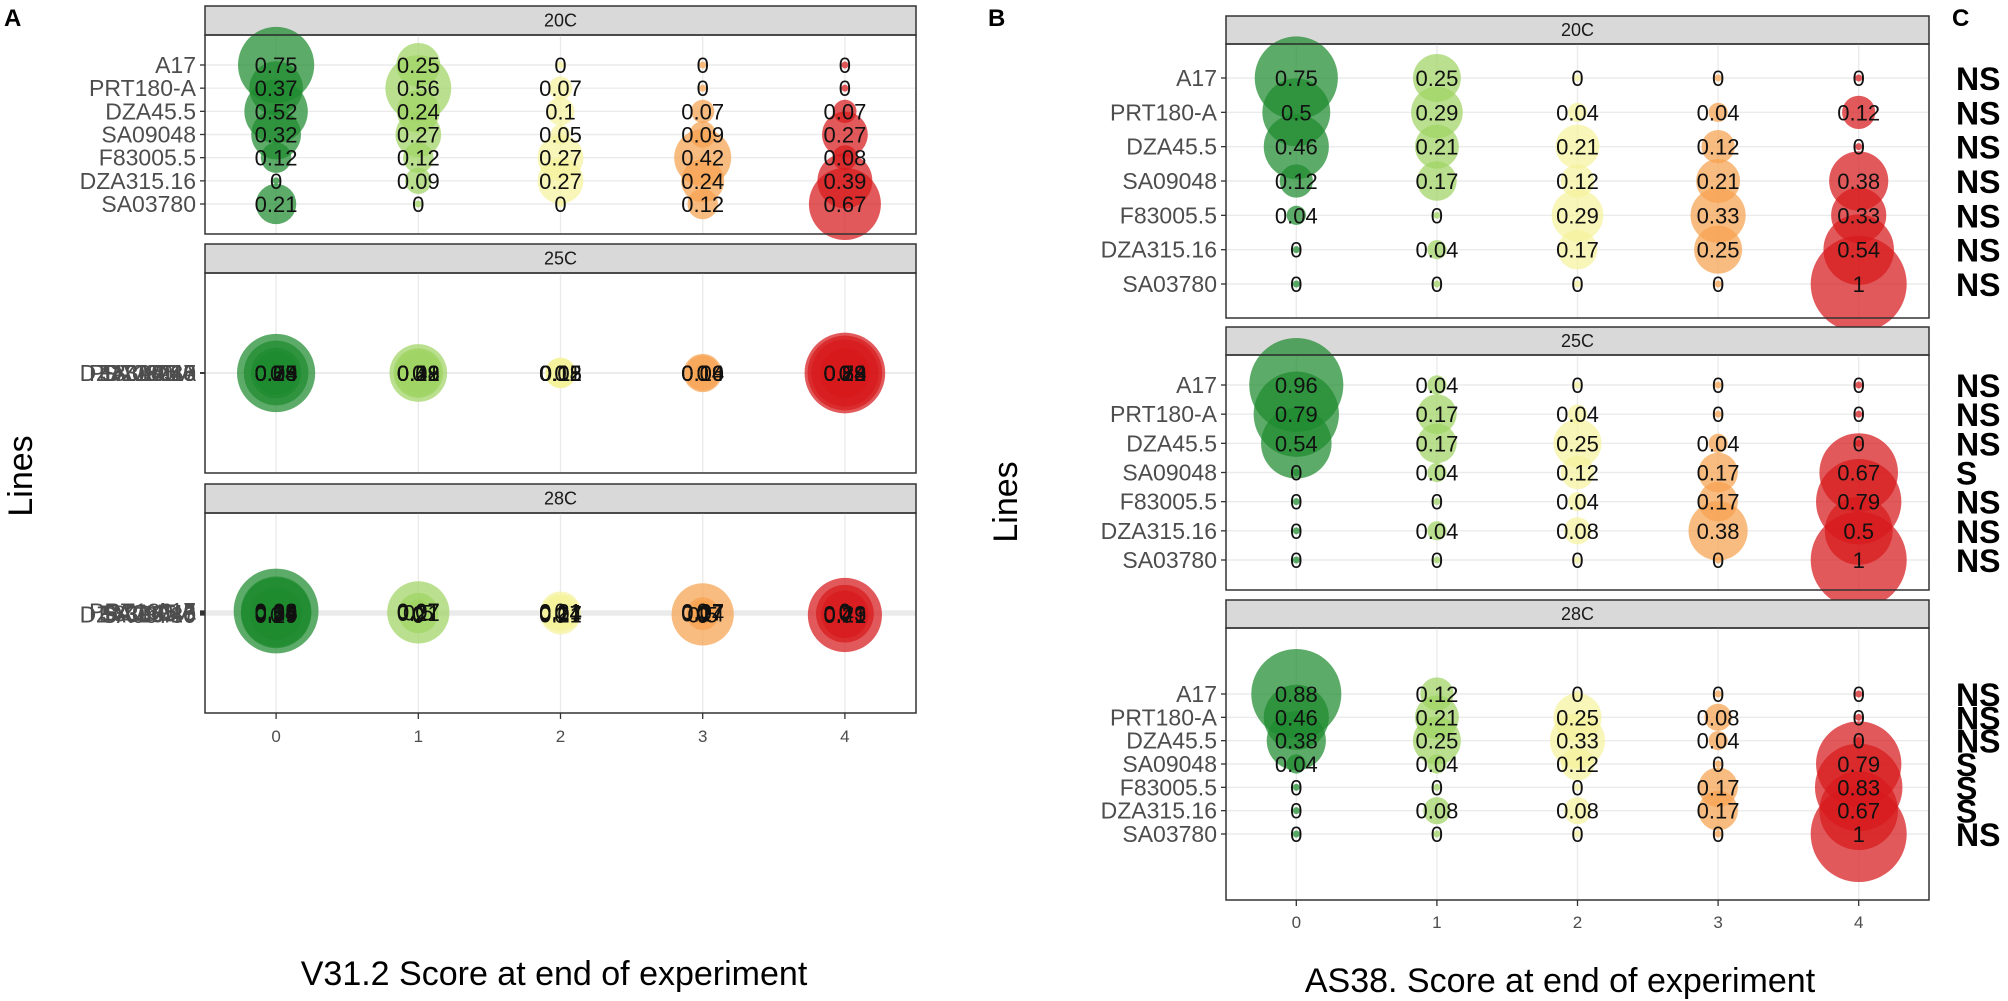 The width and height of the screenshot is (2008, 1001). What do you see at coordinates (1296, 717) in the screenshot?
I see `panel-b-bubble-label: 0.46` at bounding box center [1296, 717].